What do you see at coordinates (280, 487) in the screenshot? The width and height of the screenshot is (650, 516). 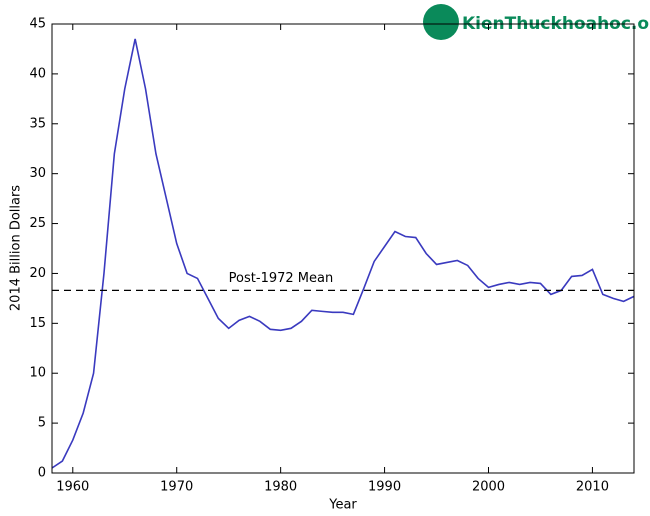 I see `x-tick-label: 1980` at bounding box center [280, 487].